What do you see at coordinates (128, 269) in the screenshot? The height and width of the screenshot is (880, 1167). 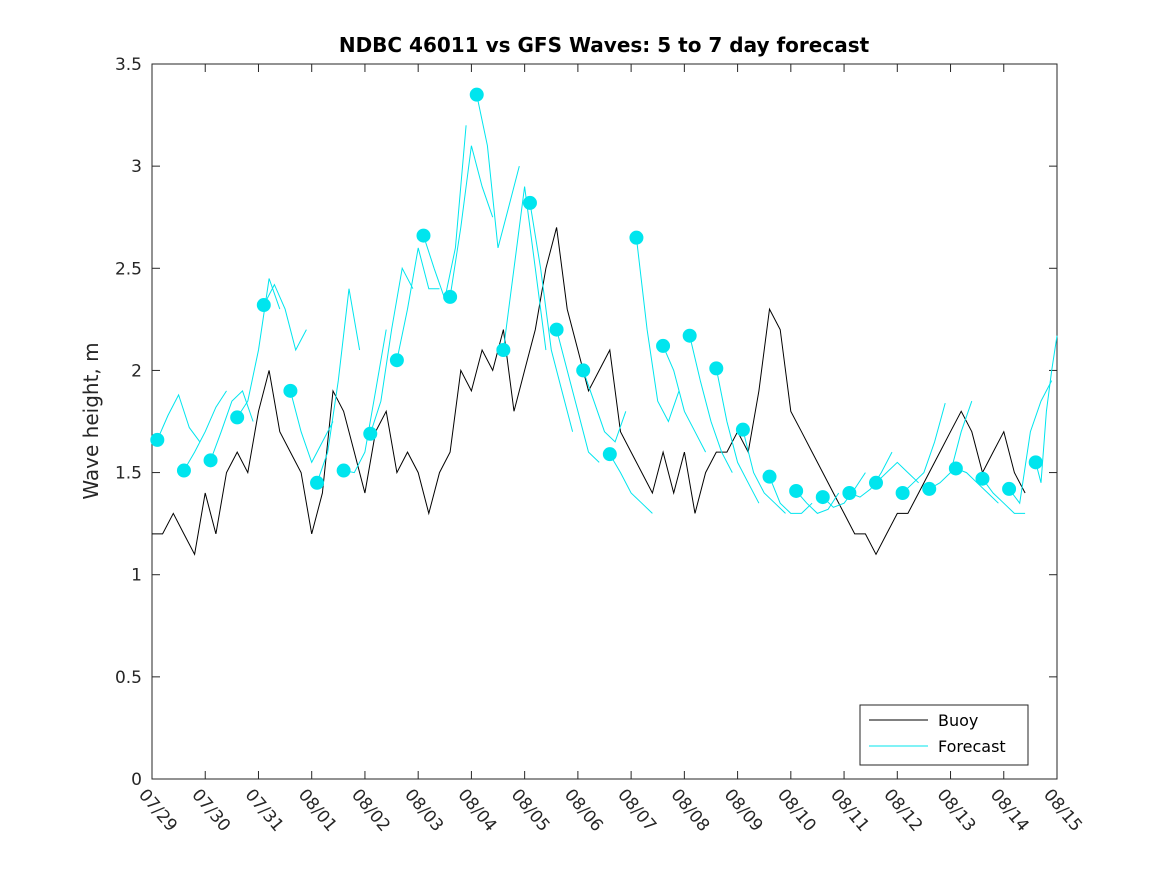 I see `y-tick-label: 2.5` at bounding box center [128, 269].